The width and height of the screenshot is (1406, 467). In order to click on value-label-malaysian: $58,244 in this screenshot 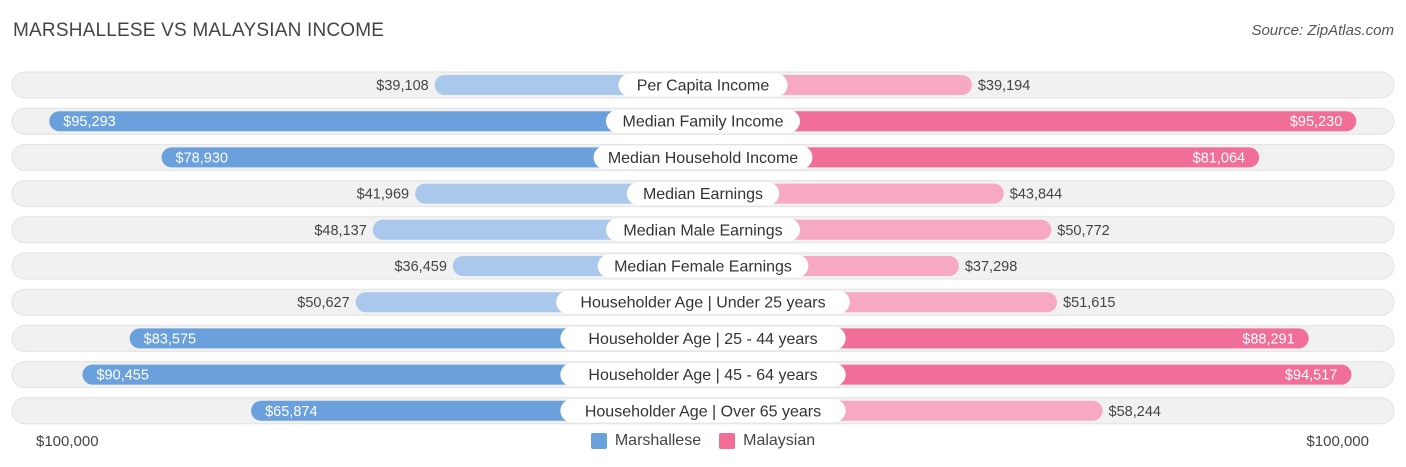, I will do `click(1135, 412)`.